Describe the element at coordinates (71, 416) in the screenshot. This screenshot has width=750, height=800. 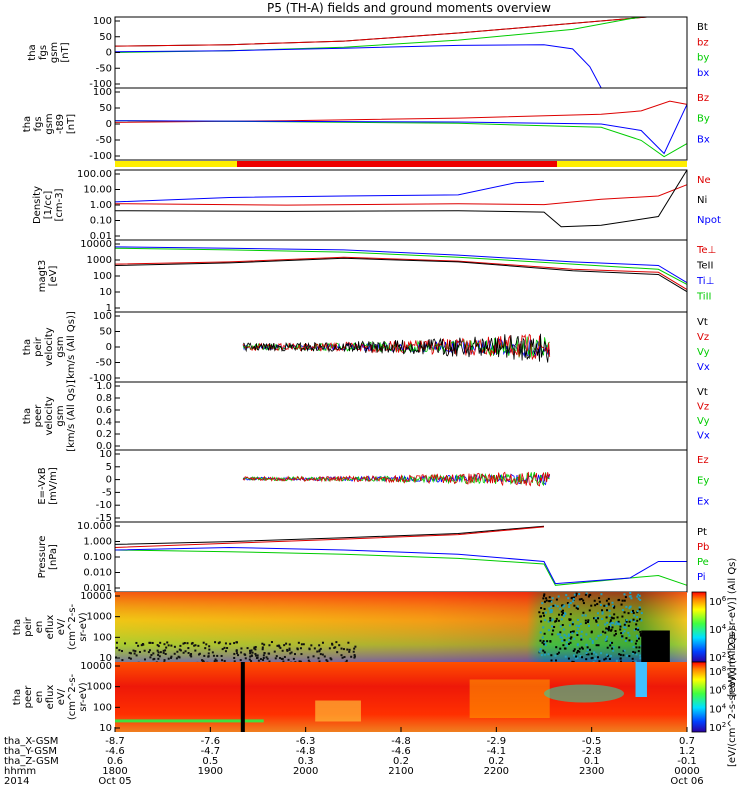
I see `y-axis-label: [km/s (All Qs)]` at that location.